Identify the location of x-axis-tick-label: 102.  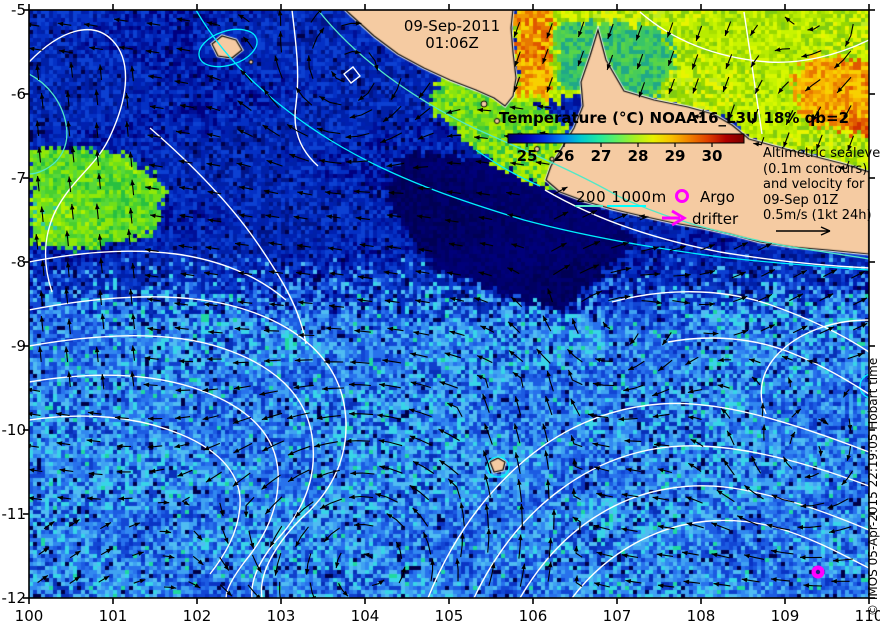
(197, 616).